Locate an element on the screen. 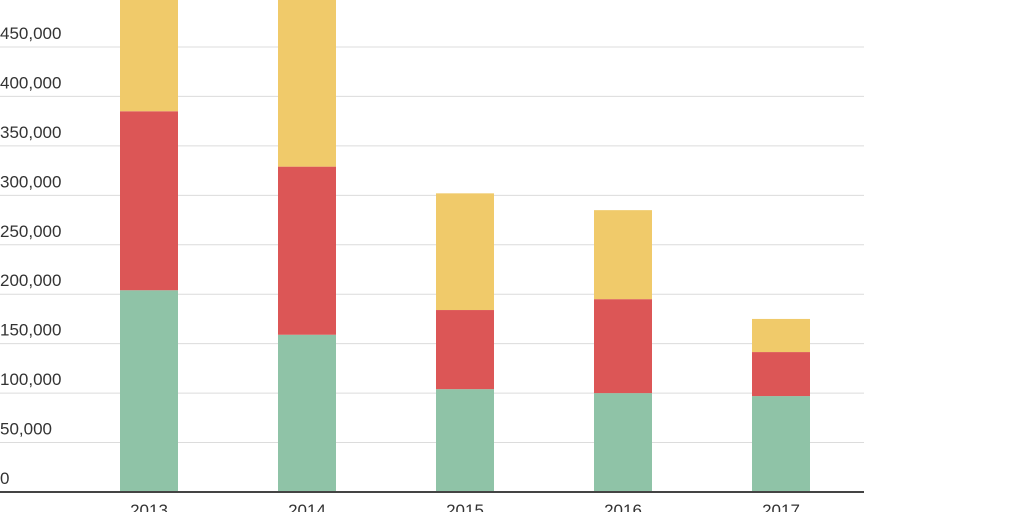 This screenshot has width=1024, height=512. y-tick-label: 100,000 is located at coordinates (30, 379).